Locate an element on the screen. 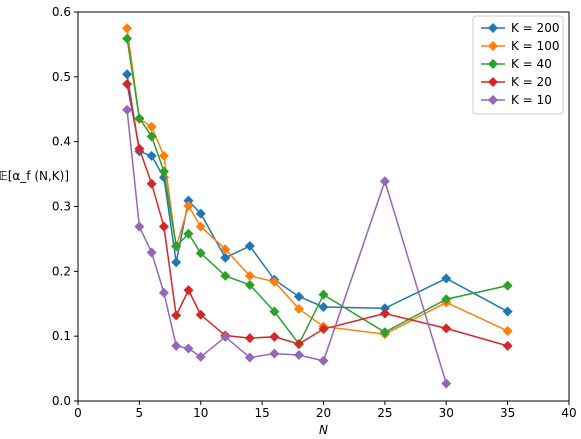  y-tick-label: 0.3 is located at coordinates (61, 207).